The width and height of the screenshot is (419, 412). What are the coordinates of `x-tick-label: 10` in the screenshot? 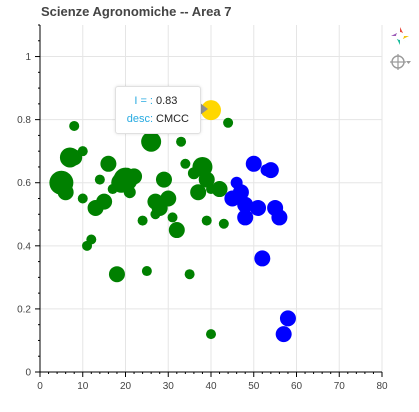 It's located at (83, 386).